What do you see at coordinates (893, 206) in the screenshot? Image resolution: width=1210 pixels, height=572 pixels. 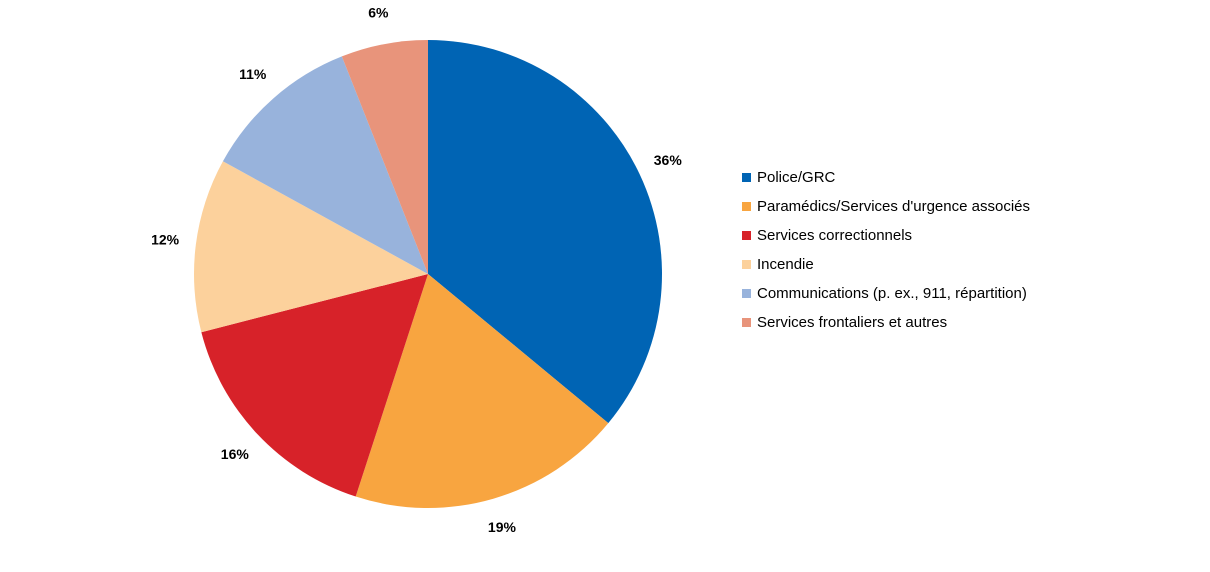 I see `legend-label: Paramédics/Services d'urgence associés` at bounding box center [893, 206].